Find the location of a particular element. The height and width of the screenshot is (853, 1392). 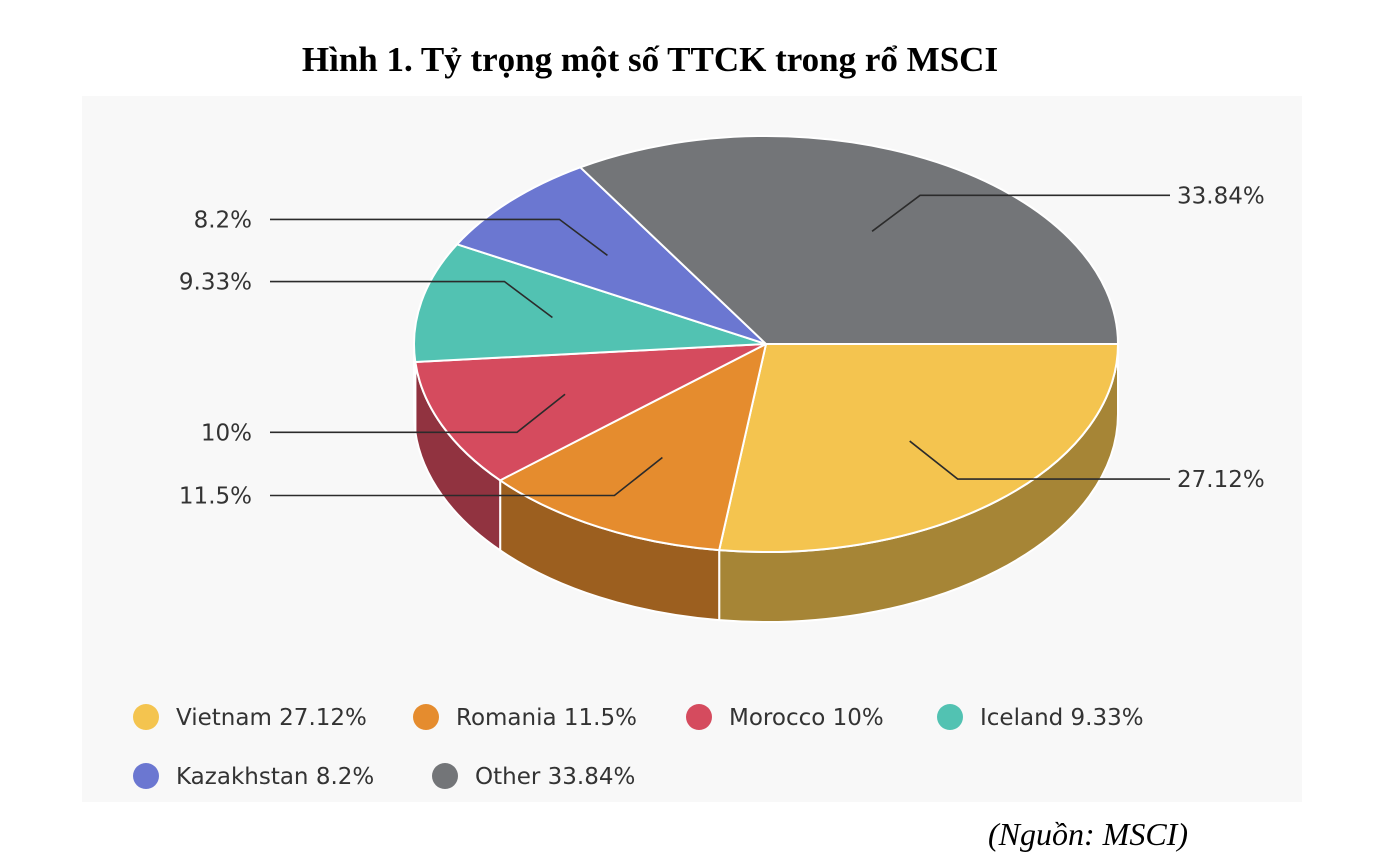

legend-label: Morocco 10% is located at coordinates (806, 718).